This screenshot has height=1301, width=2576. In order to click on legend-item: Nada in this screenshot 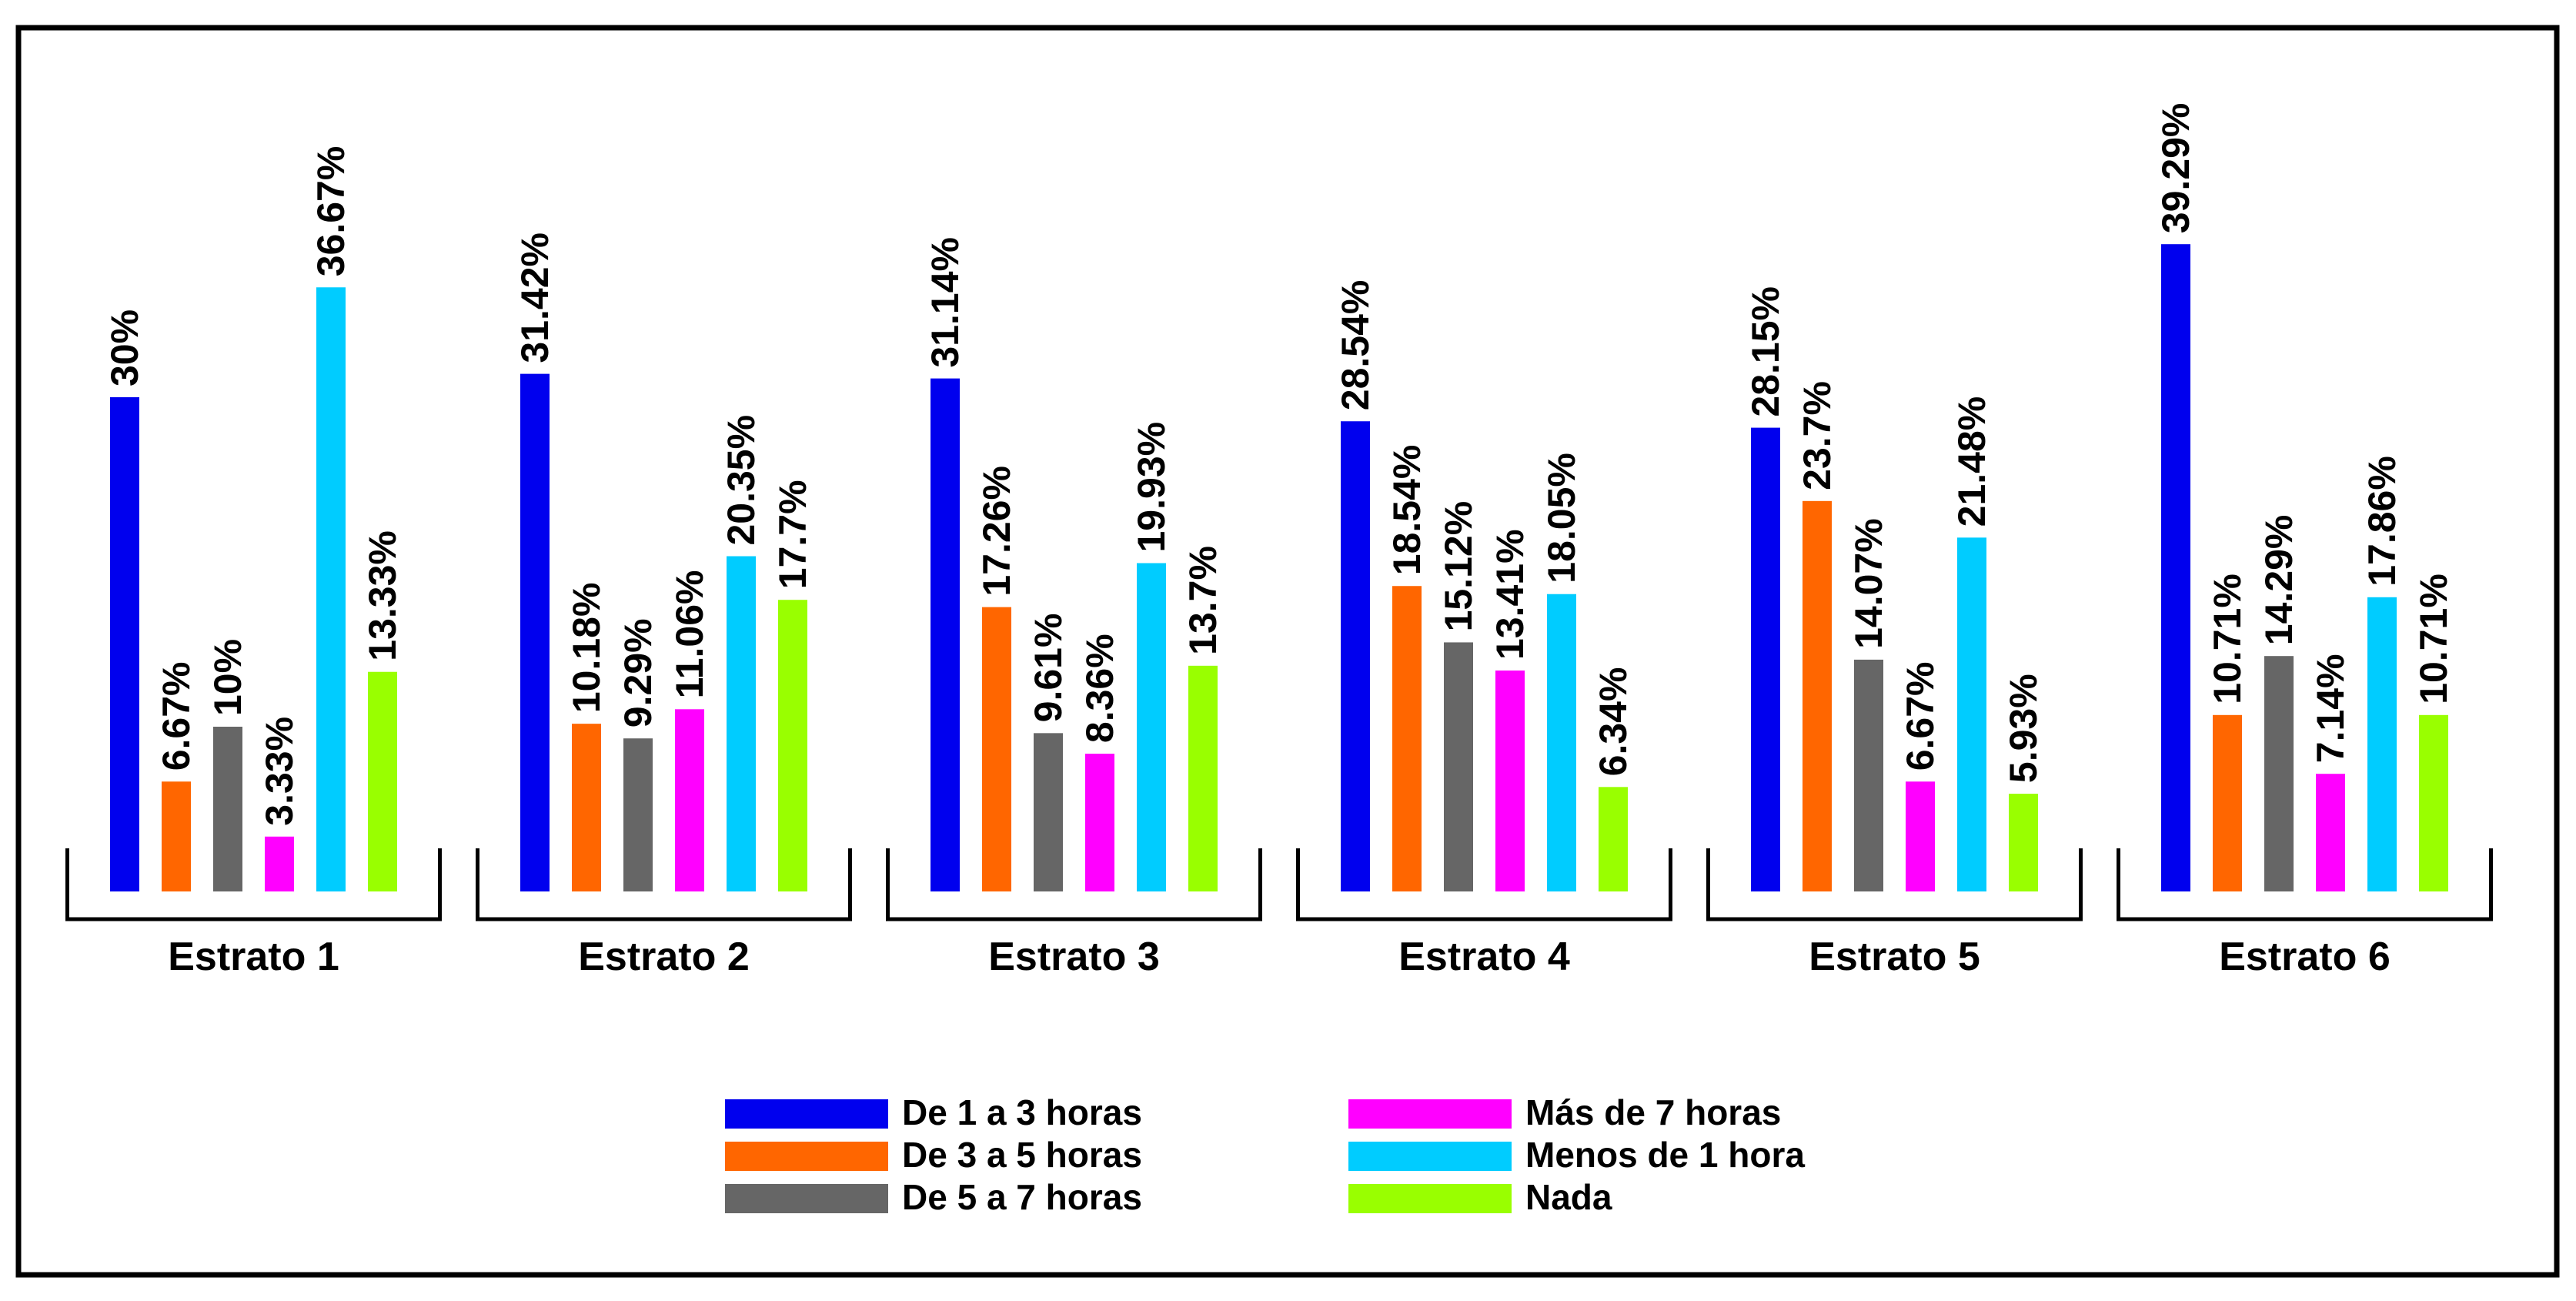, I will do `click(1480, 1197)`.